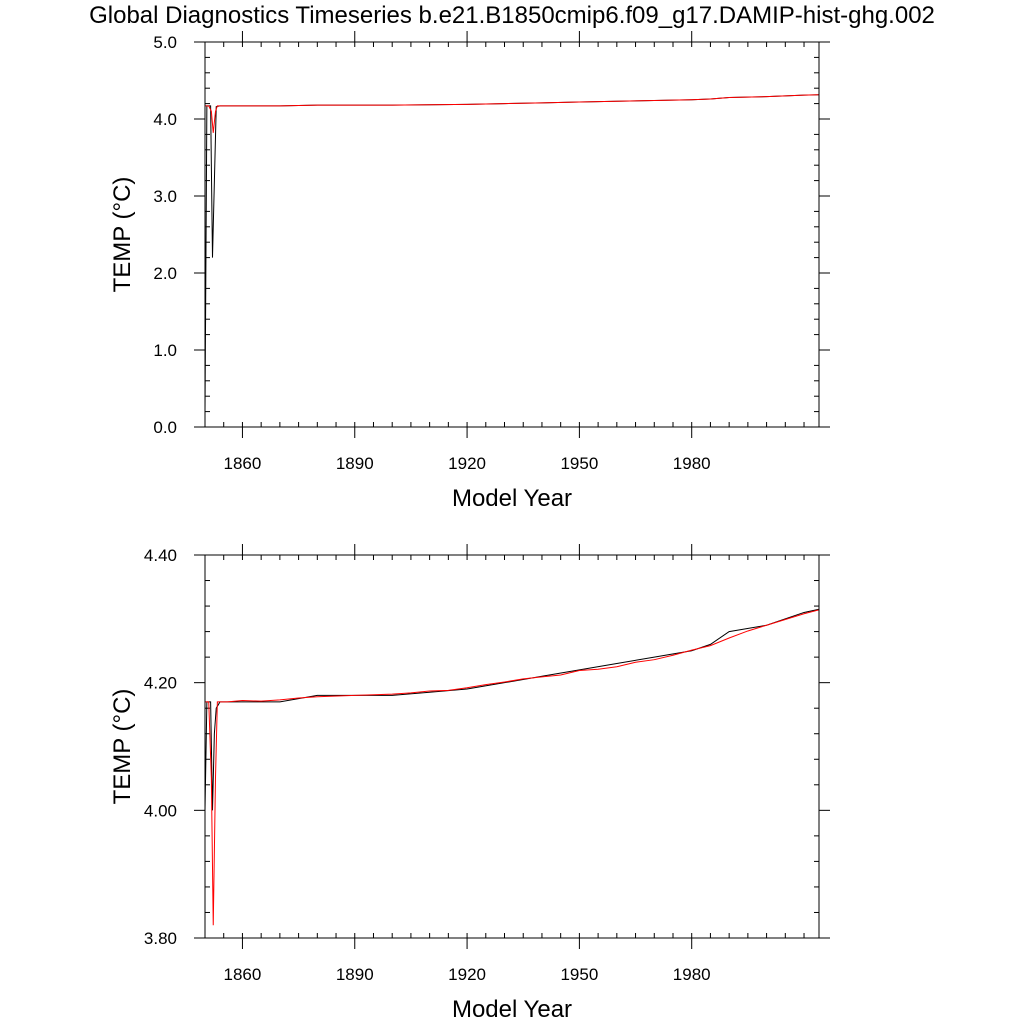  I want to click on y-tick-label: 5.0, so click(165, 42).